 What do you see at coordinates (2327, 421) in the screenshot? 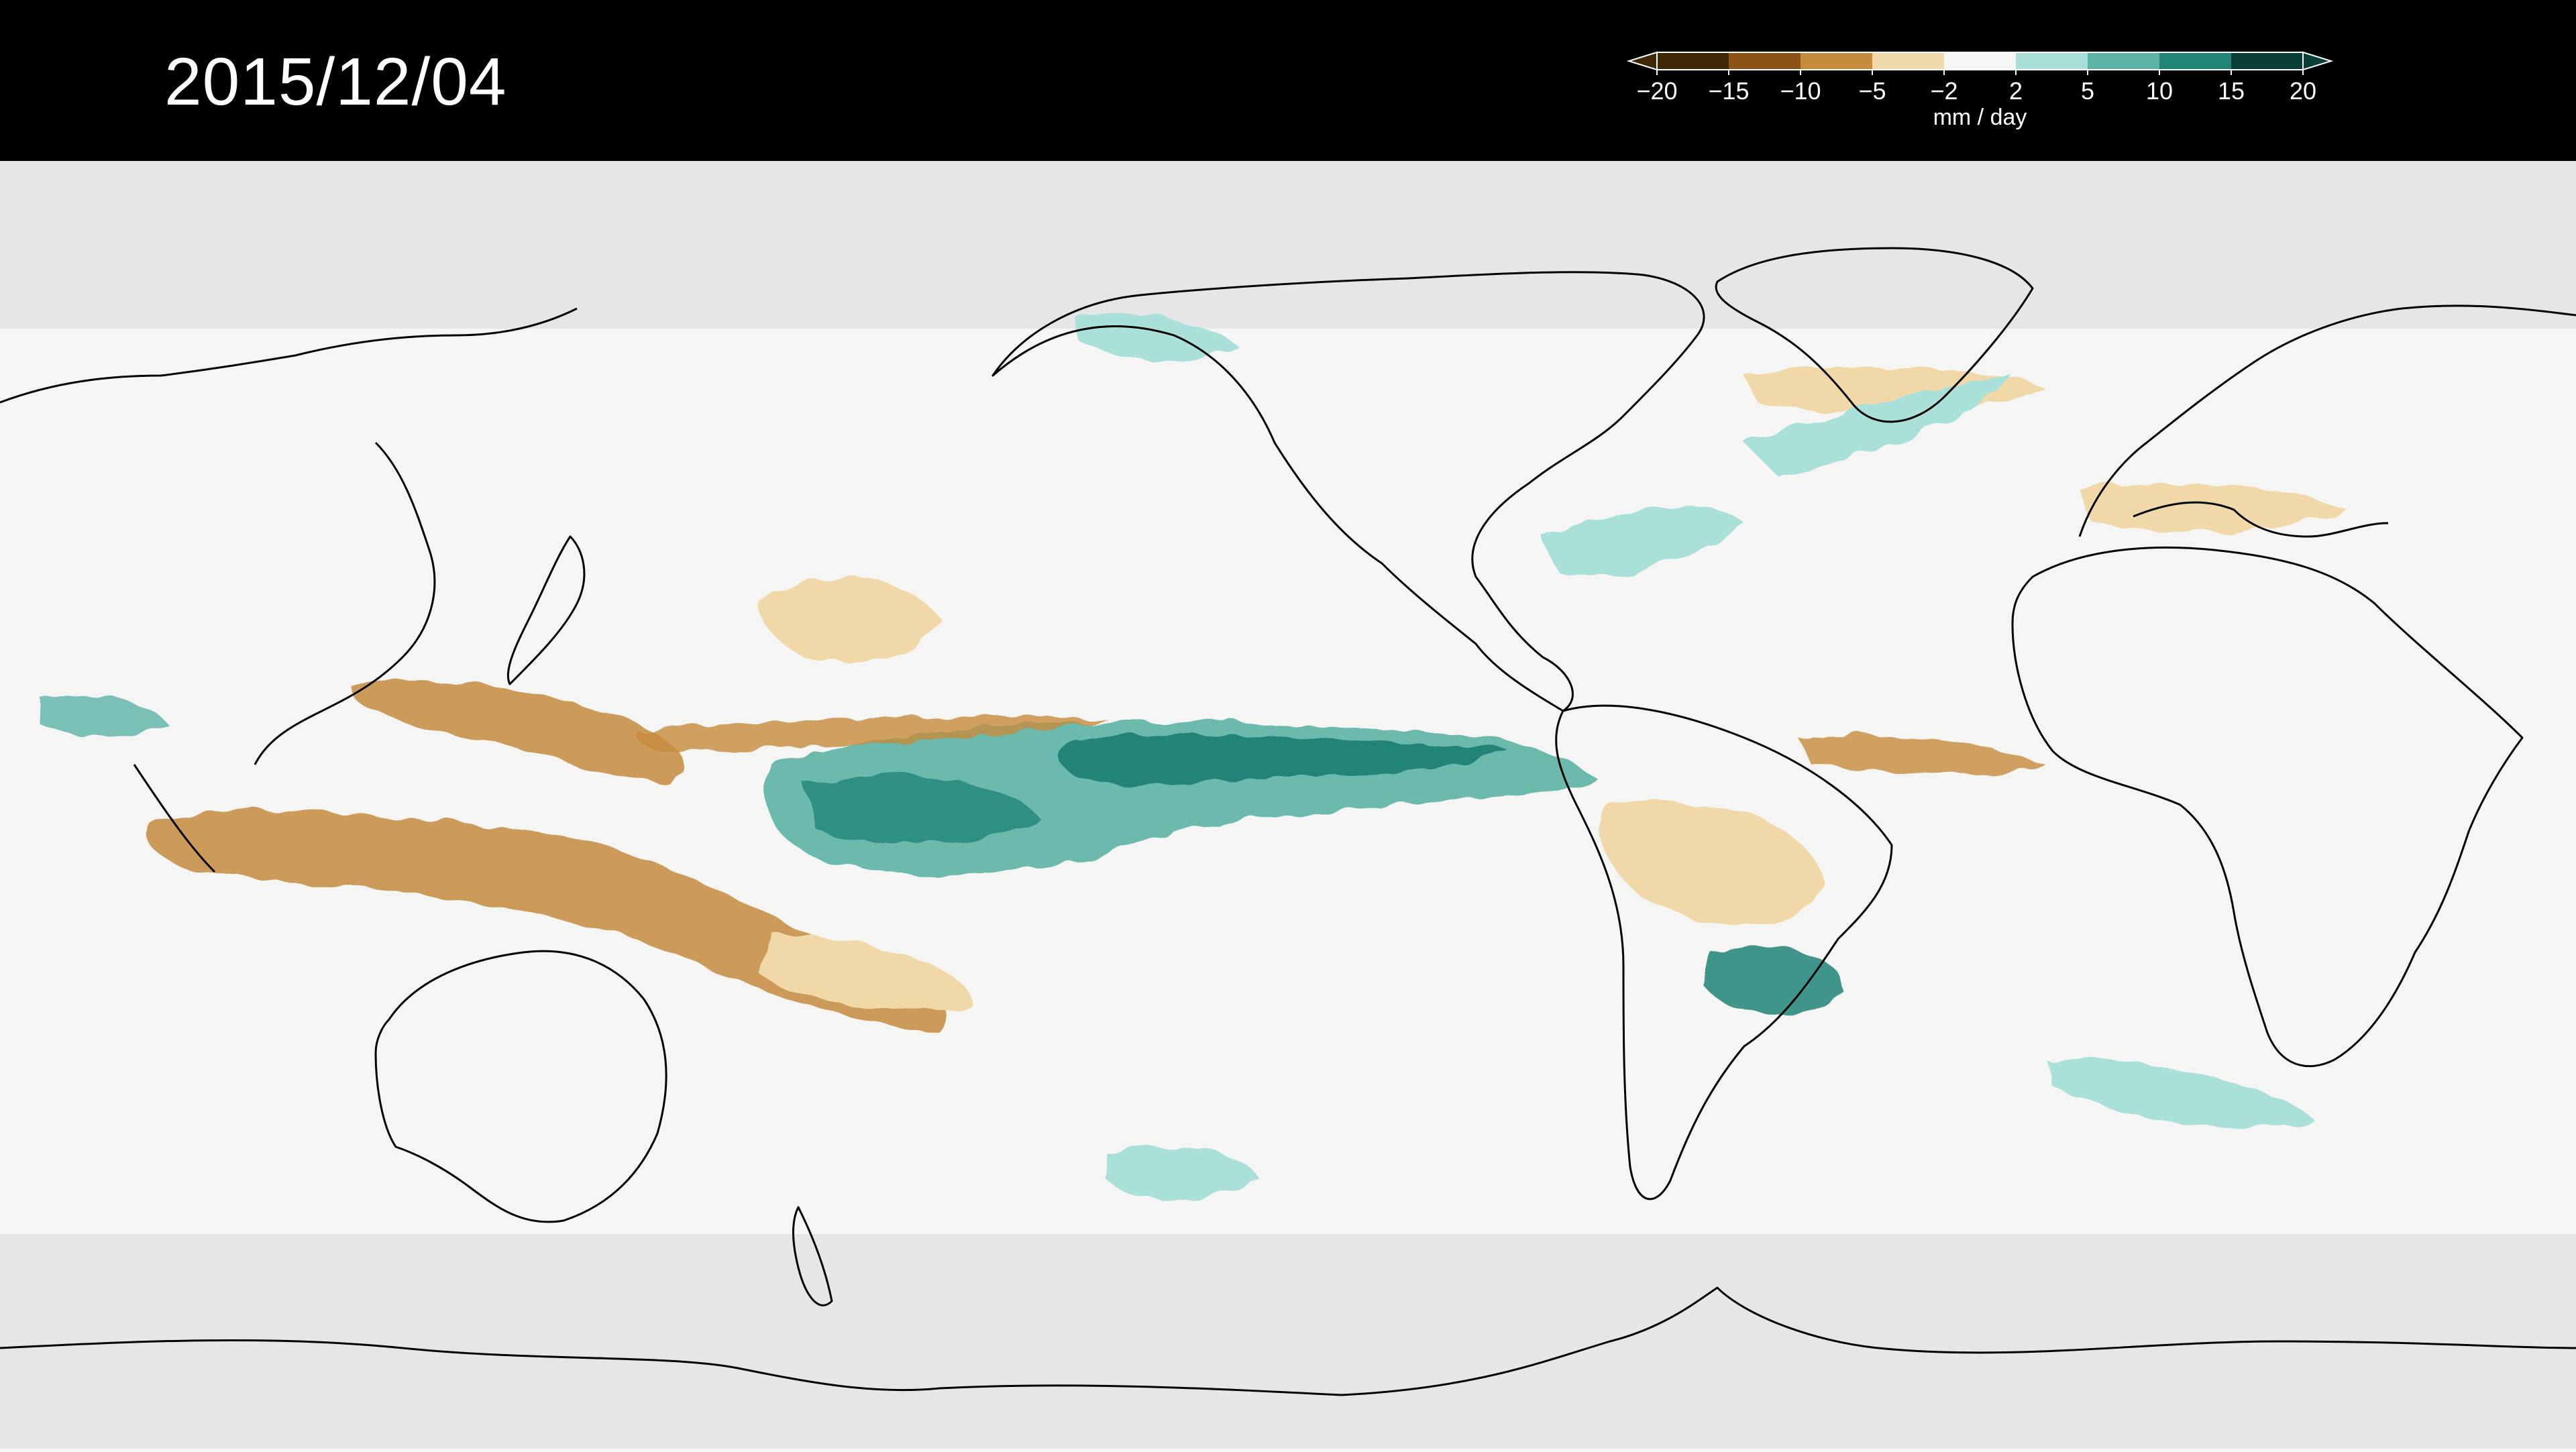
I see `coastline-europe` at bounding box center [2327, 421].